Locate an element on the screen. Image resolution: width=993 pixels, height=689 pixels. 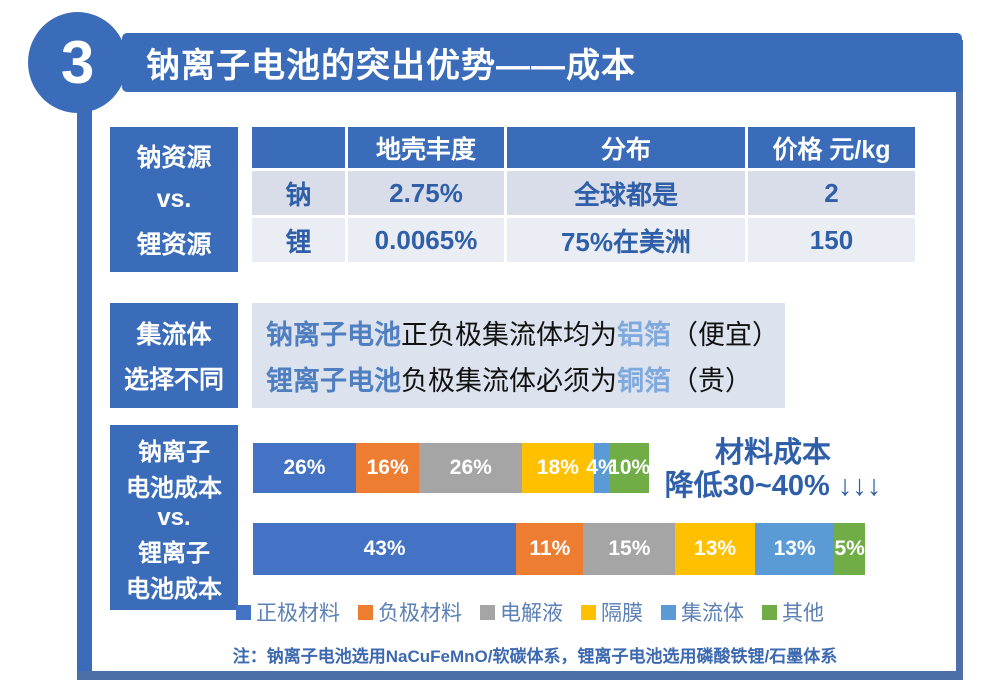
cost-label-line: 锂离子 is located at coordinates (174, 553).